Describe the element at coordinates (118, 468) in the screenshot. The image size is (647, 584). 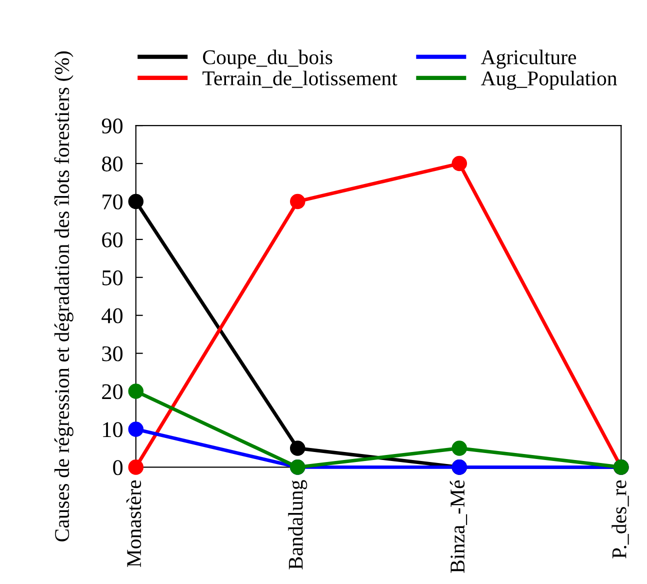
I see `y-tick-label: 0` at that location.